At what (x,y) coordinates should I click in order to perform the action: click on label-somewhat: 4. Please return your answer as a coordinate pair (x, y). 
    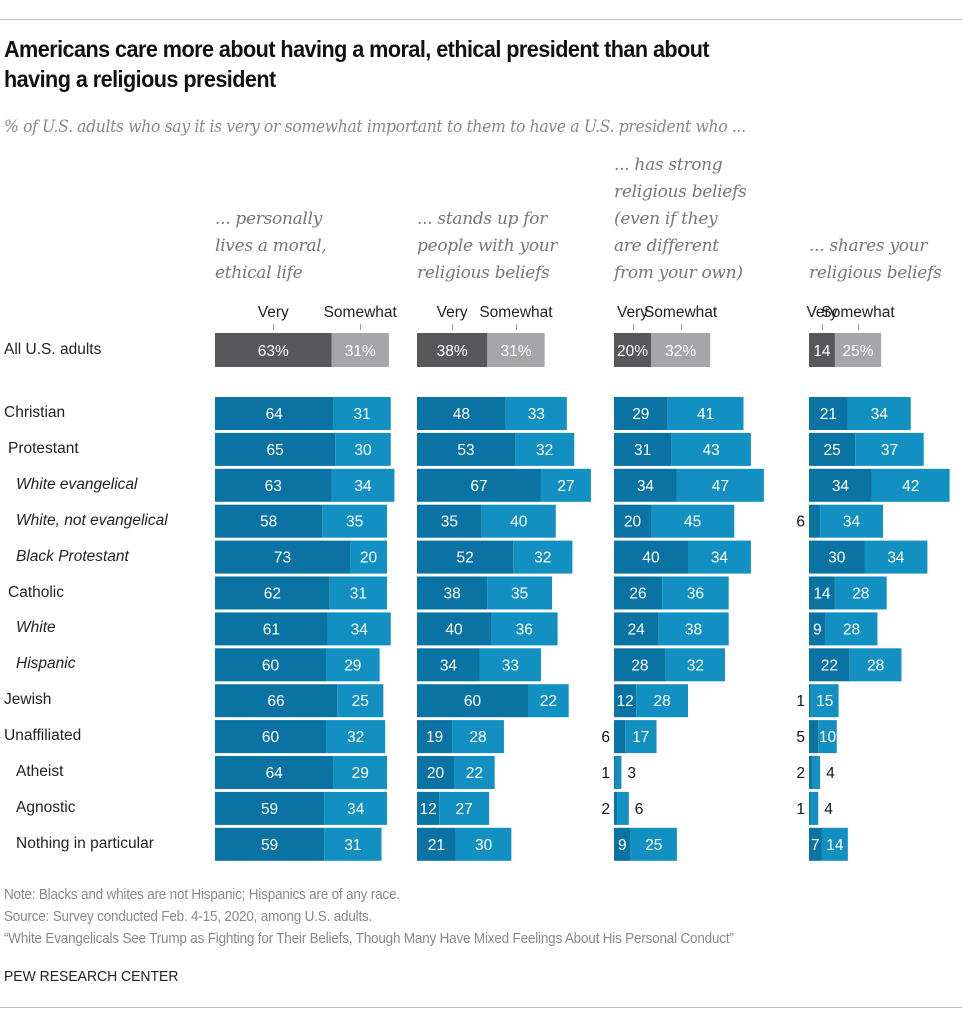
    Looking at the image, I should click on (828, 809).